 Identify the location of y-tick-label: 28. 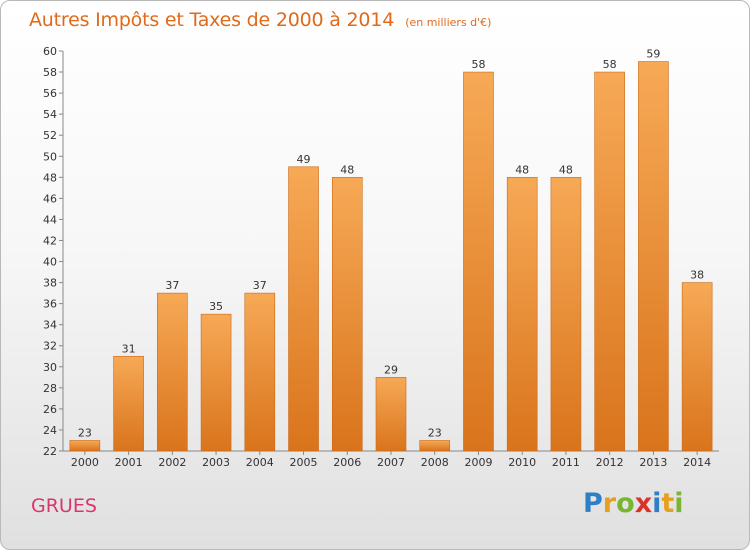
(50, 388).